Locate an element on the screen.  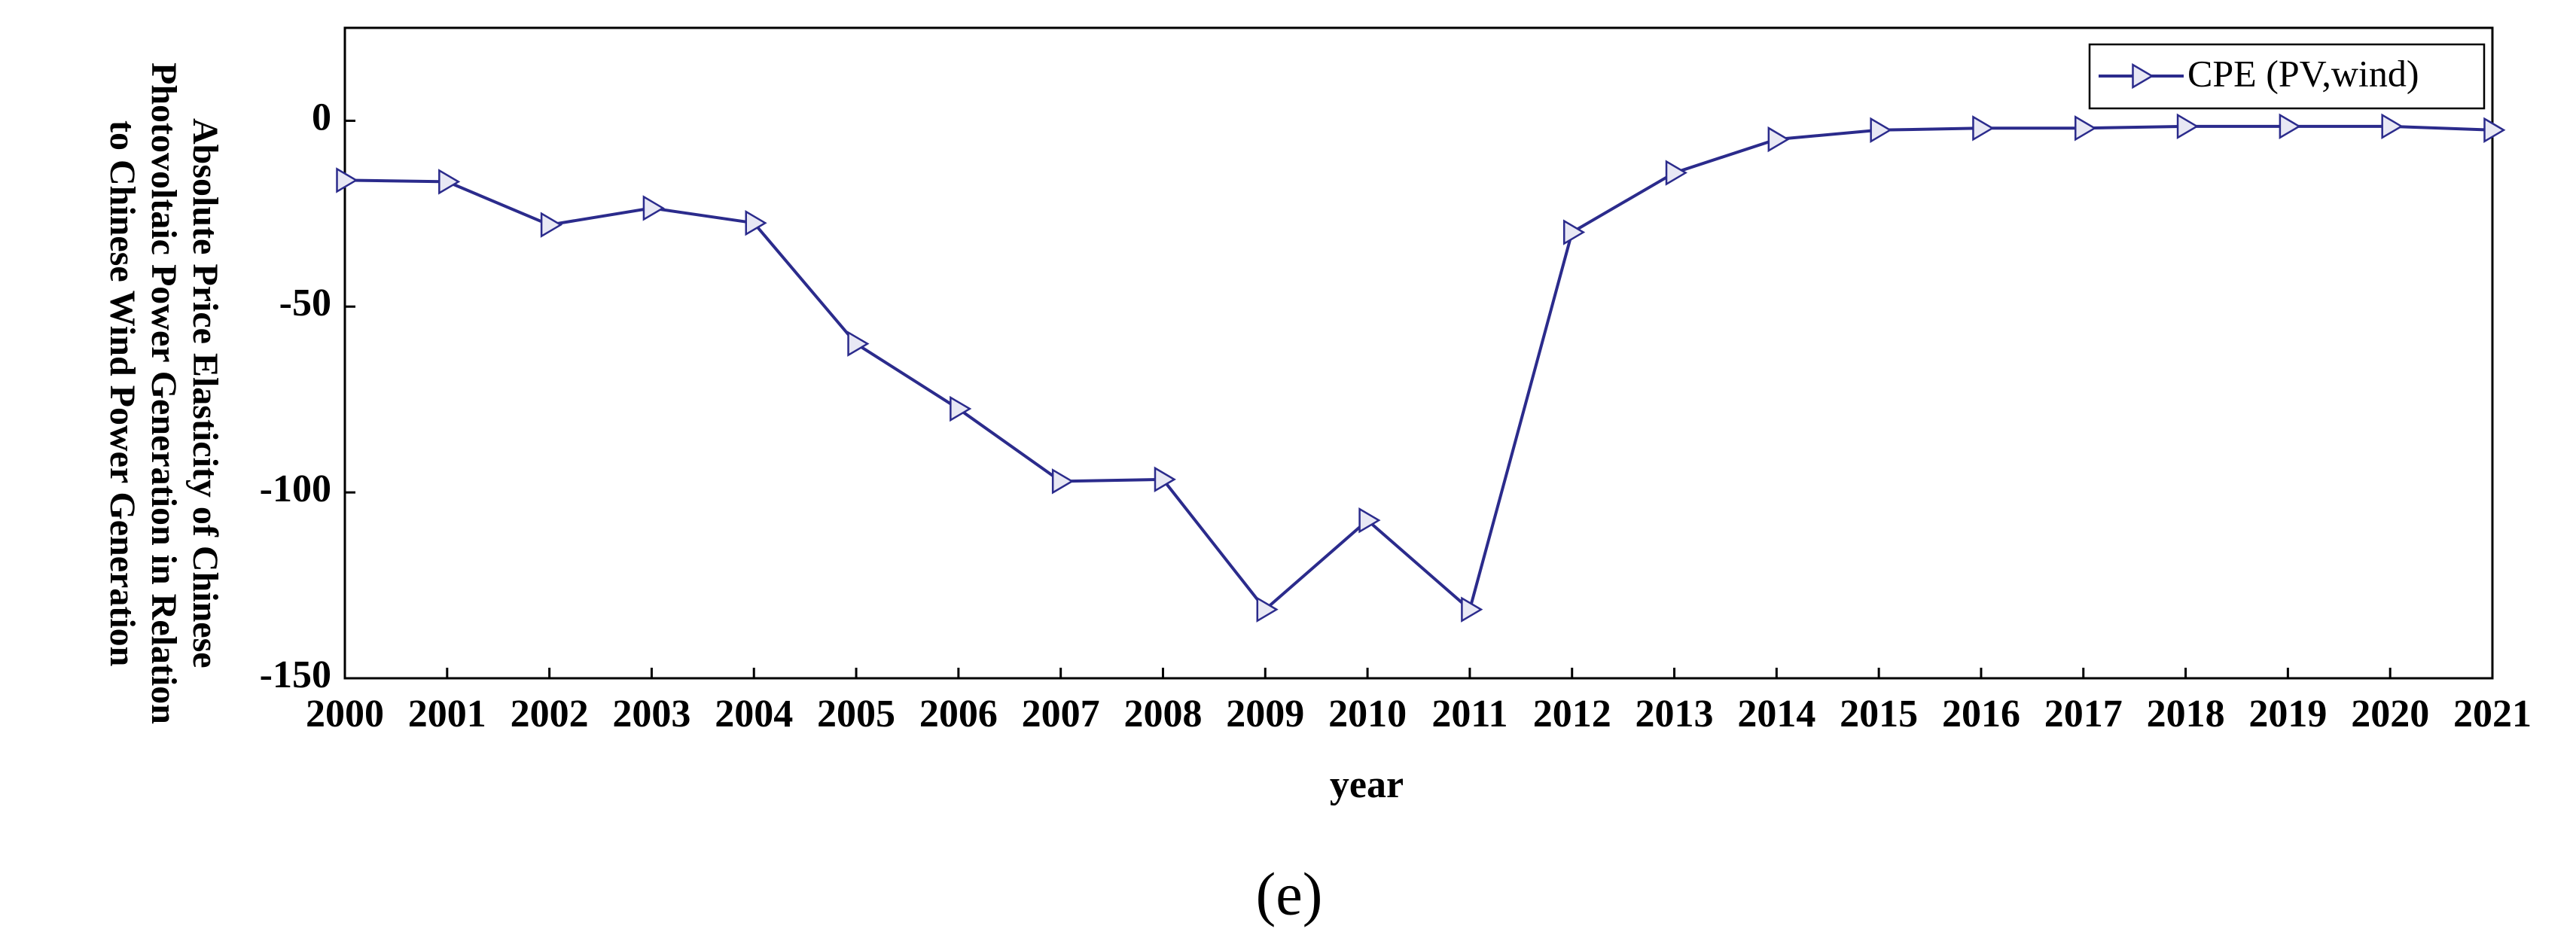
x-tick-label: 2008 is located at coordinates (1162, 714).